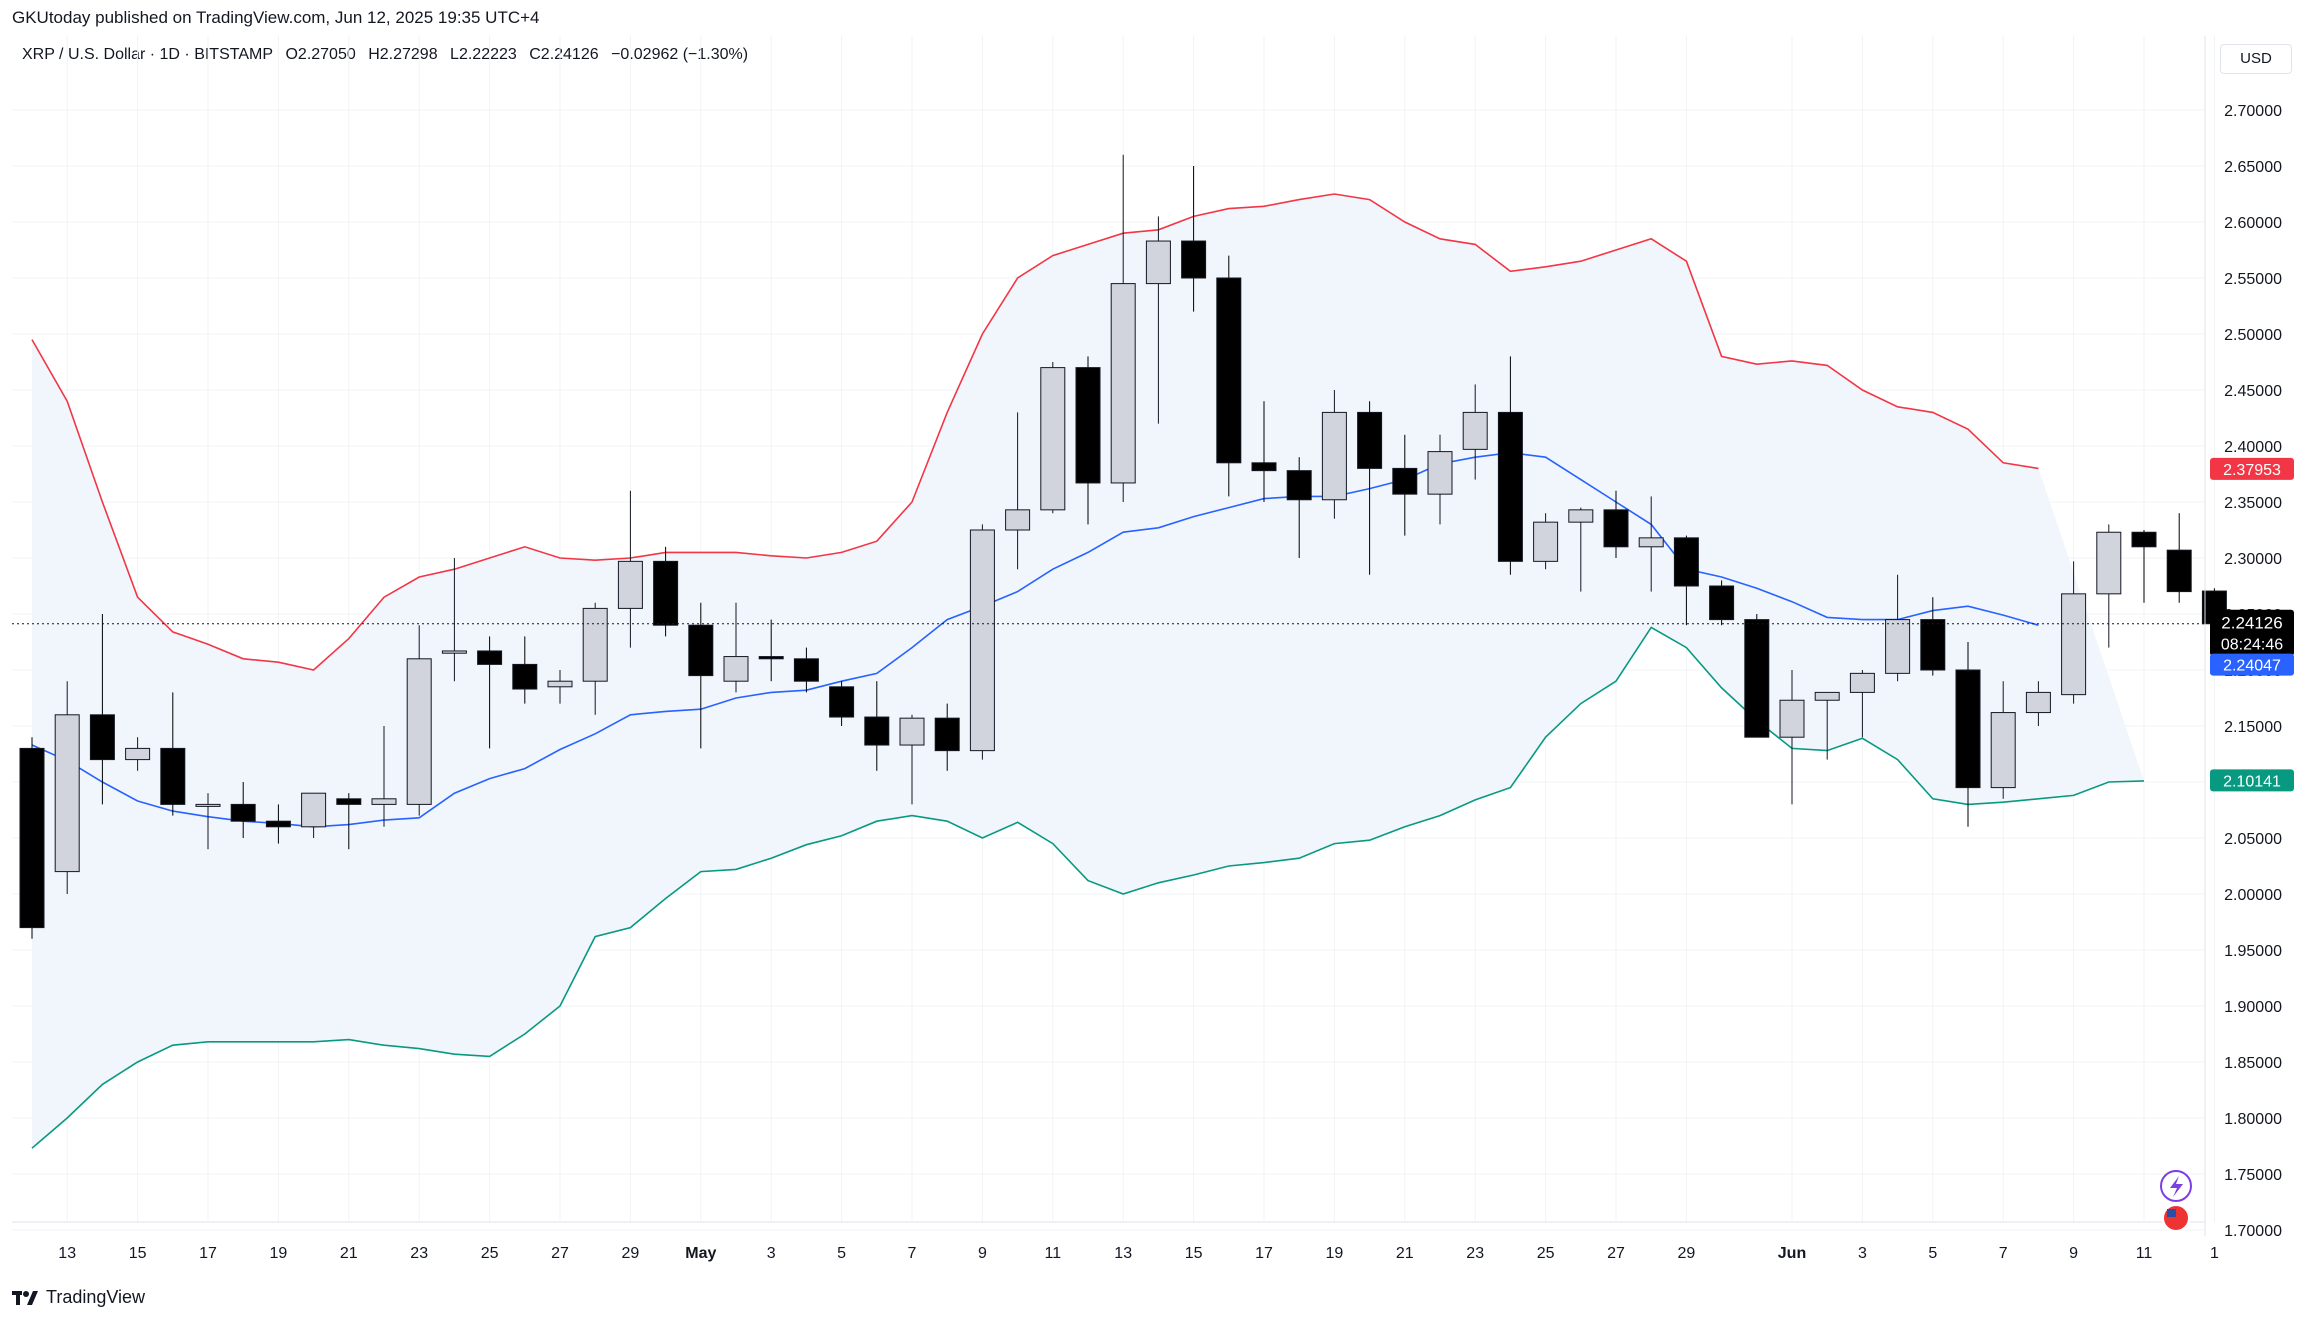 The image size is (2317, 1318). What do you see at coordinates (771, 1253) in the screenshot?
I see `time-tick-label: 3` at bounding box center [771, 1253].